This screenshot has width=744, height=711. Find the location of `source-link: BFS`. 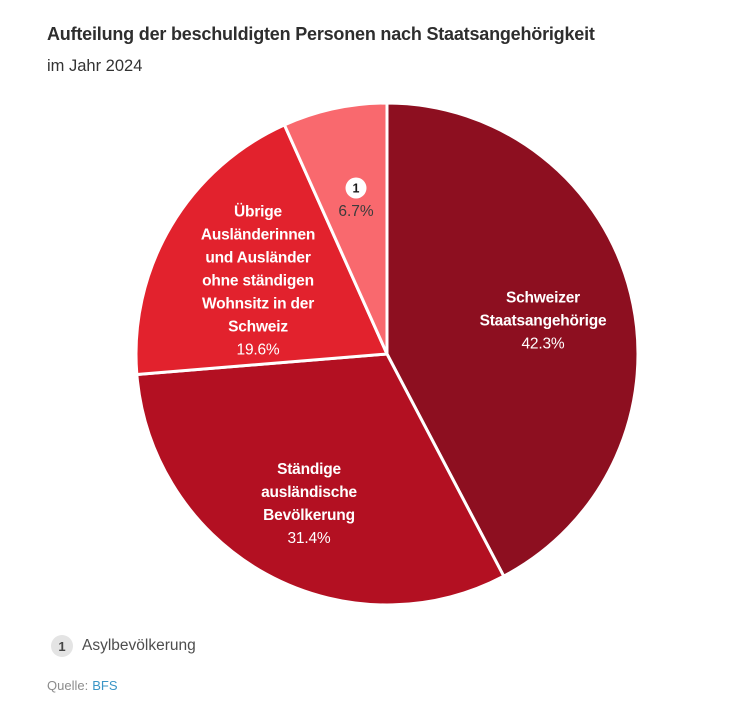

source-link: BFS is located at coordinates (105, 685).